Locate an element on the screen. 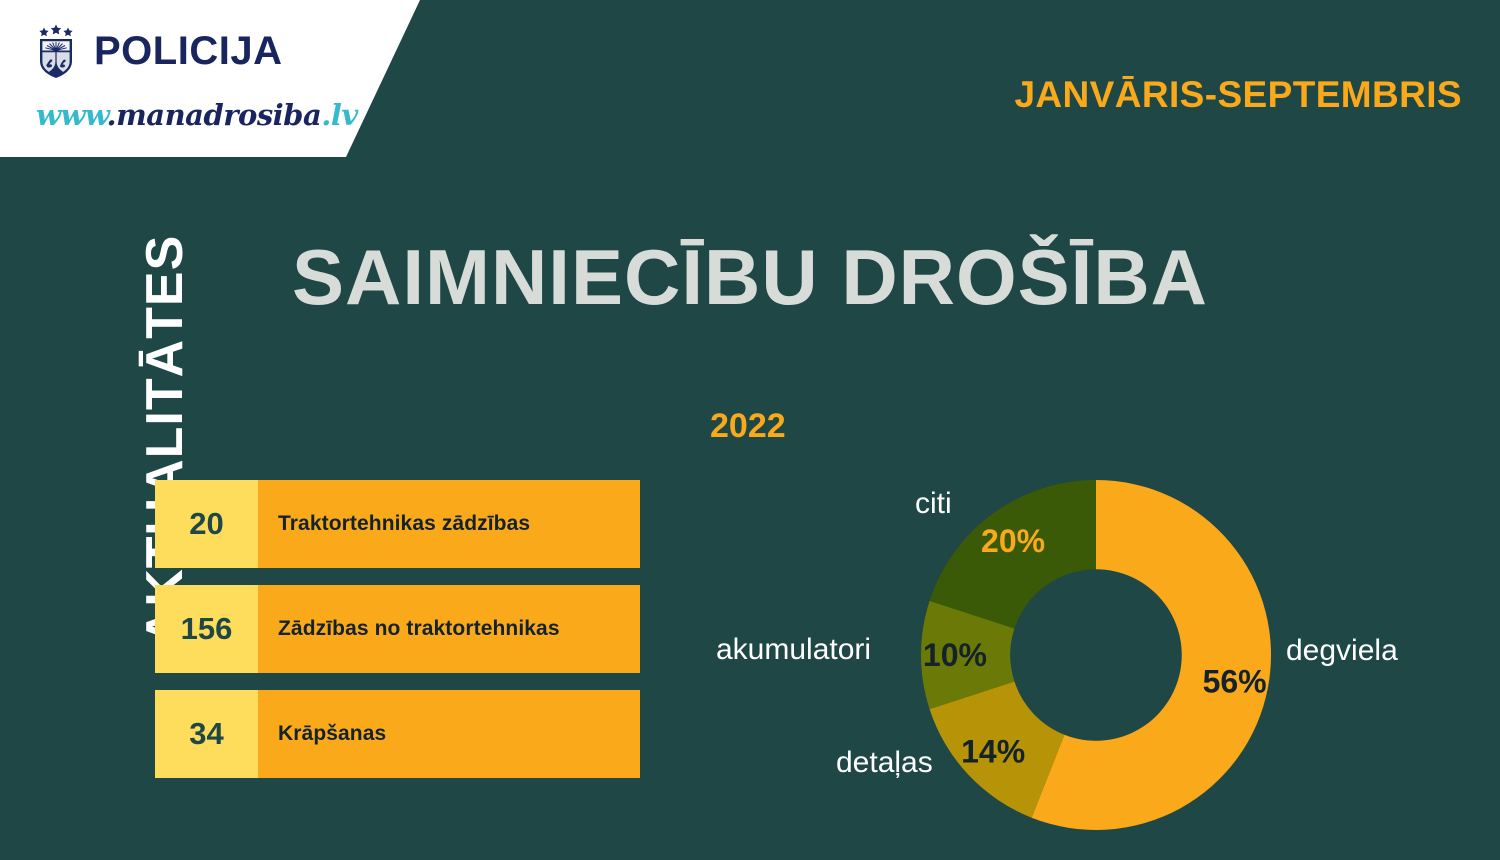  donut-value-citi: 20% is located at coordinates (1013, 541).